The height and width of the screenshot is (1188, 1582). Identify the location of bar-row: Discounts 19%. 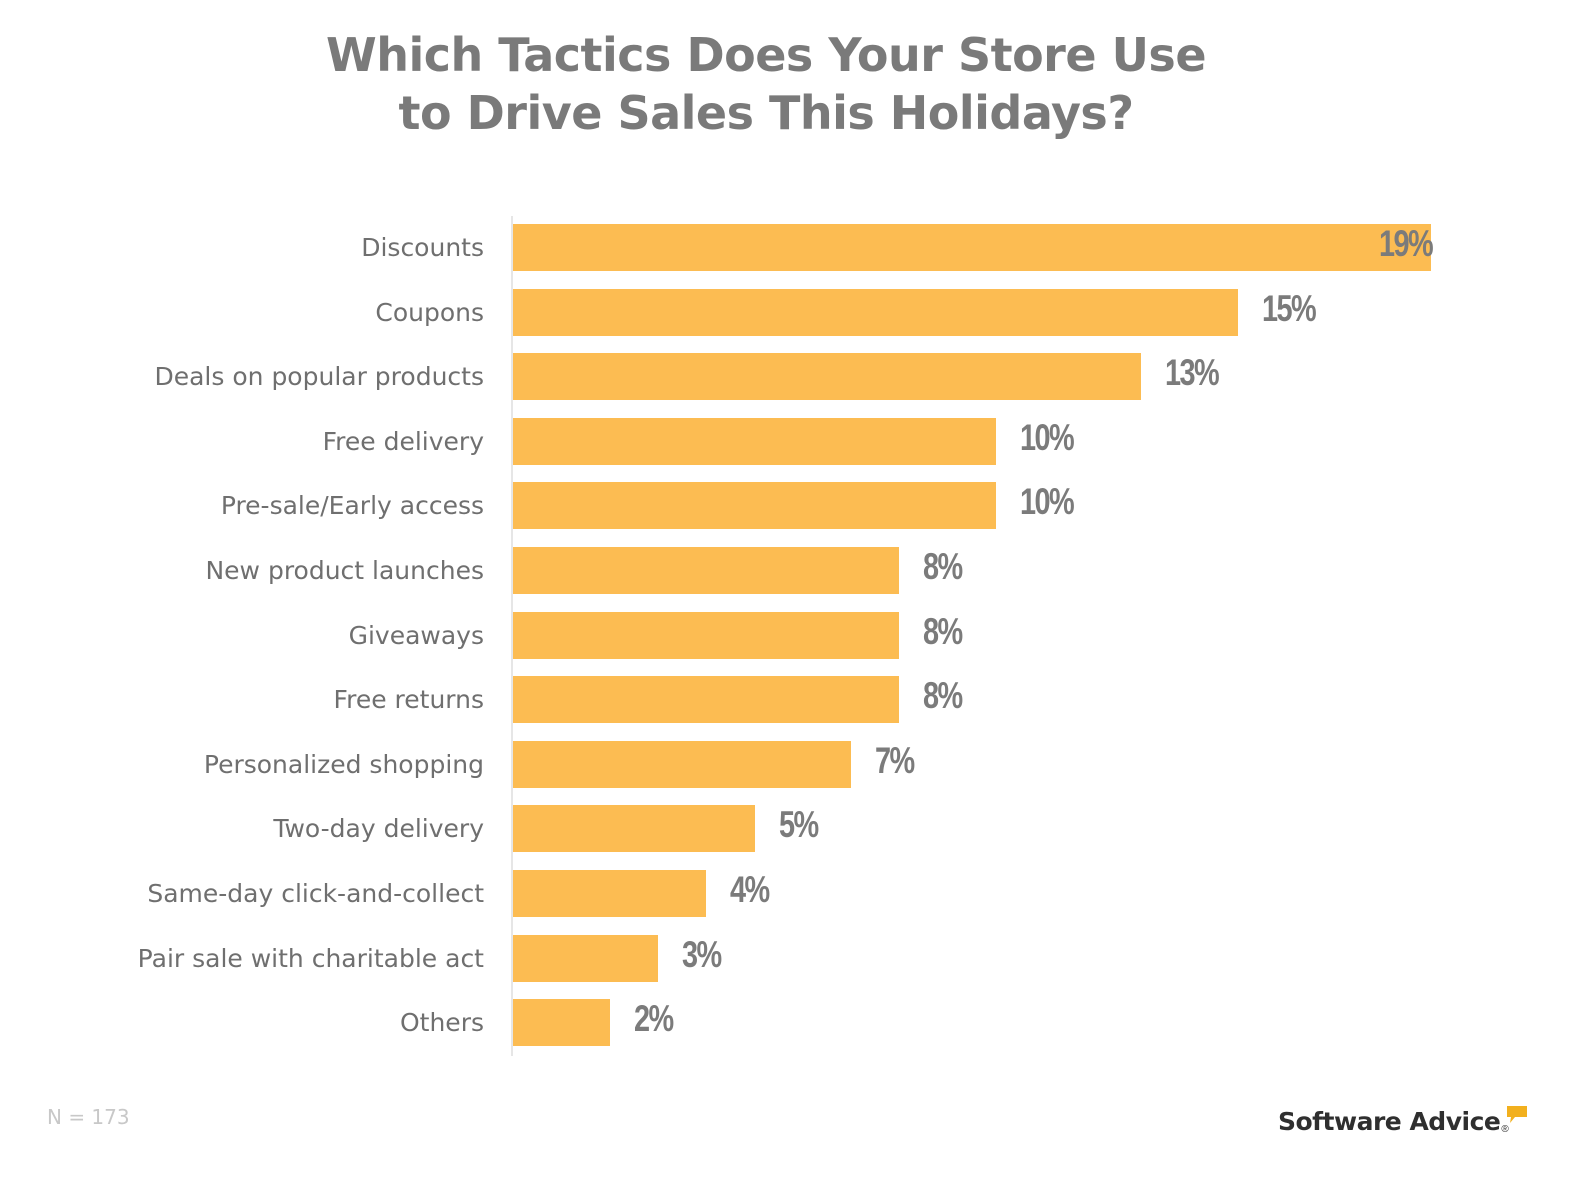
(791, 247).